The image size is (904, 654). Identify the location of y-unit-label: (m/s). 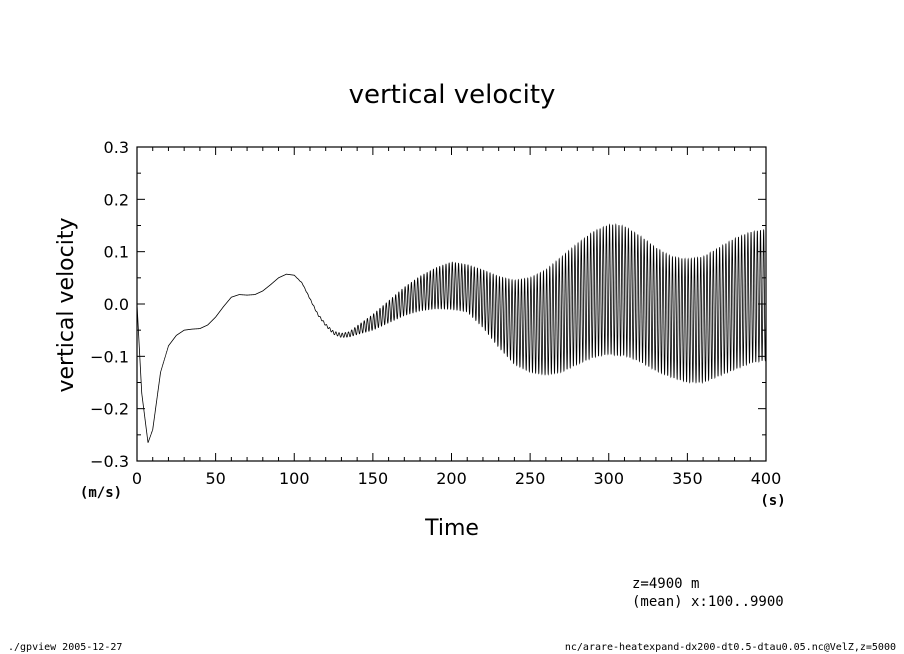
(101, 493).